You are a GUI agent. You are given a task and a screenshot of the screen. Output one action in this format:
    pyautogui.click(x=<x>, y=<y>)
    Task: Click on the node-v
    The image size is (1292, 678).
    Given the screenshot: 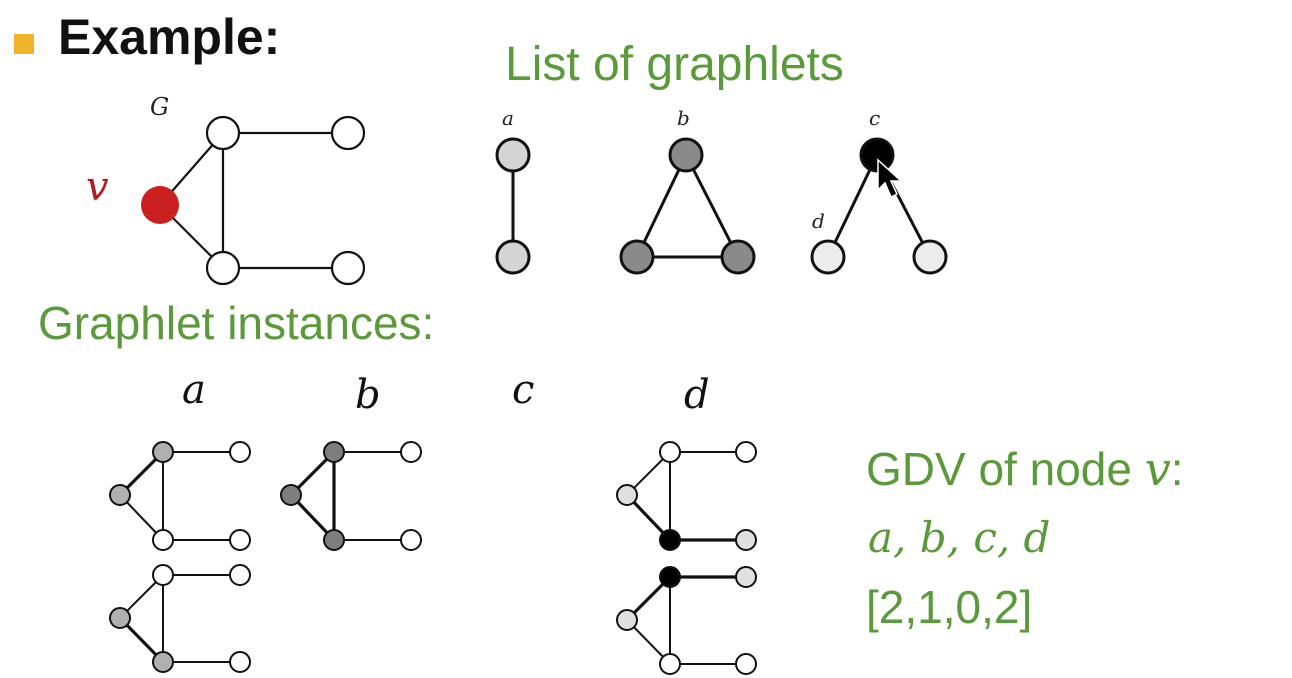 What is the action you would take?
    pyautogui.click(x=160, y=205)
    